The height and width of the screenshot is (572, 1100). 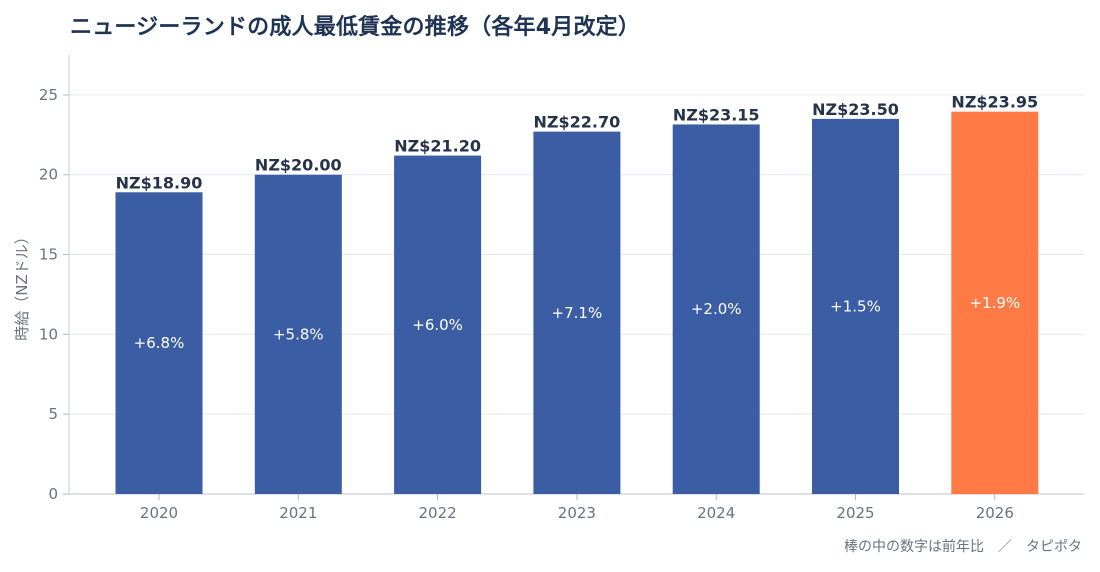 I want to click on bar-2023, so click(x=577, y=312).